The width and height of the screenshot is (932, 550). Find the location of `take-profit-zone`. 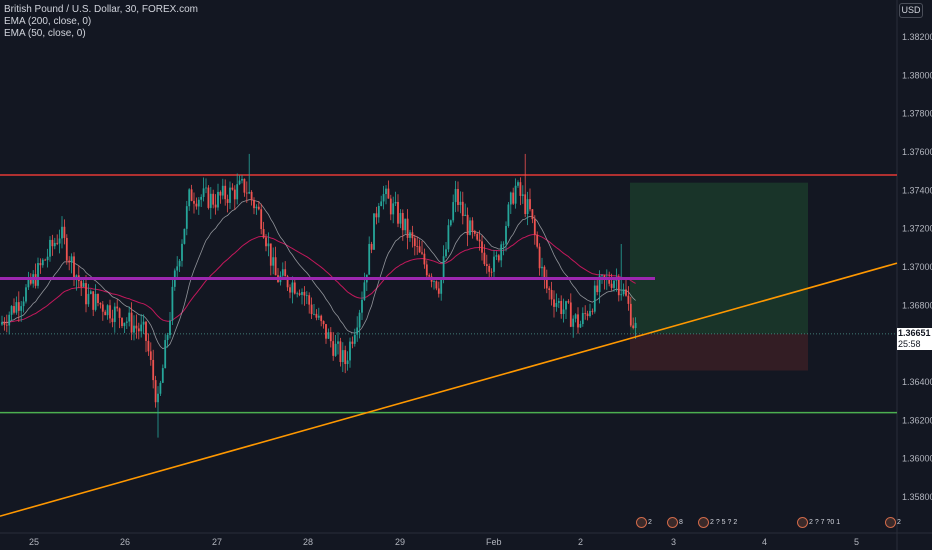

take-profit-zone is located at coordinates (719, 258).